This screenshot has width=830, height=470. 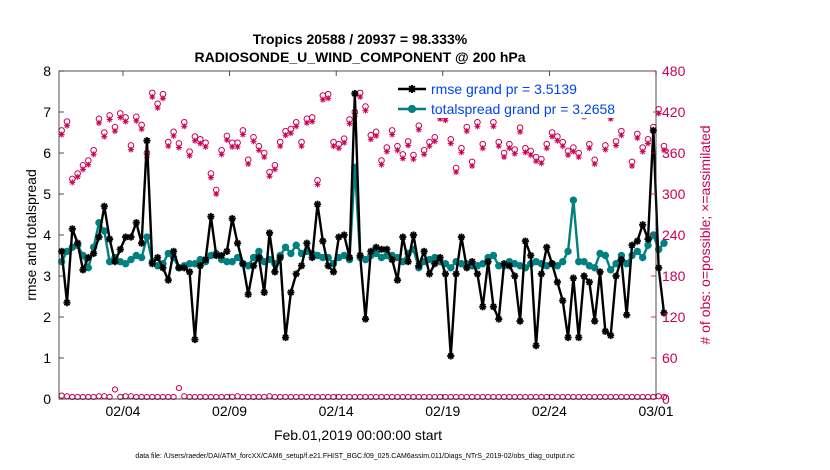 What do you see at coordinates (47, 112) in the screenshot?
I see `y-tick-label: 7` at bounding box center [47, 112].